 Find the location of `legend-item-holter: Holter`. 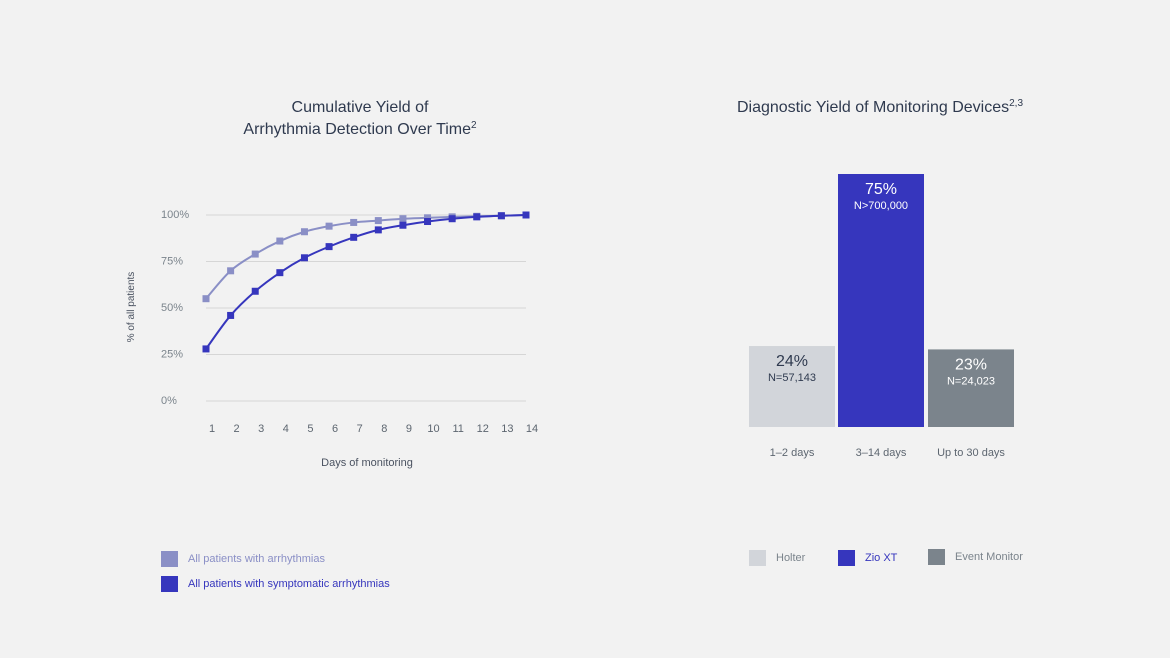

legend-item-holter: Holter is located at coordinates (777, 558).